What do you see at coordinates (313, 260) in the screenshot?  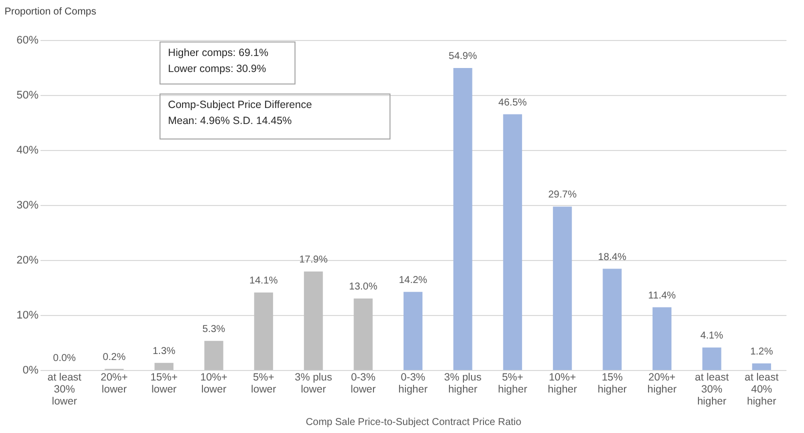 I see `data-label: 17.9%` at bounding box center [313, 260].